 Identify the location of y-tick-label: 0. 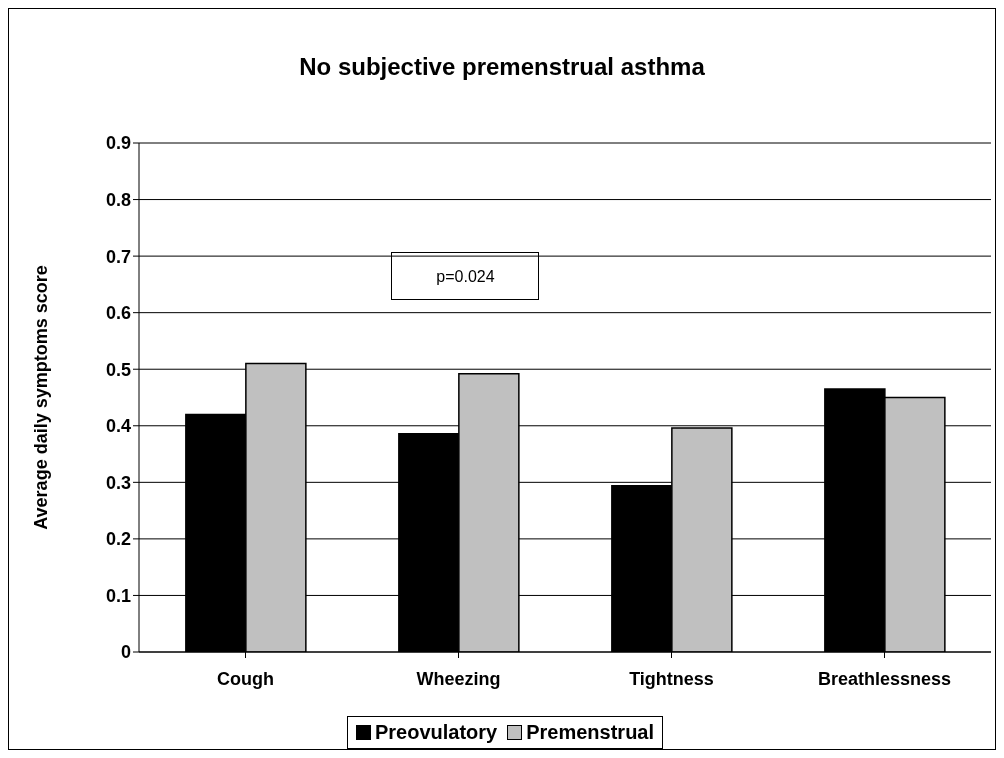
(125, 652).